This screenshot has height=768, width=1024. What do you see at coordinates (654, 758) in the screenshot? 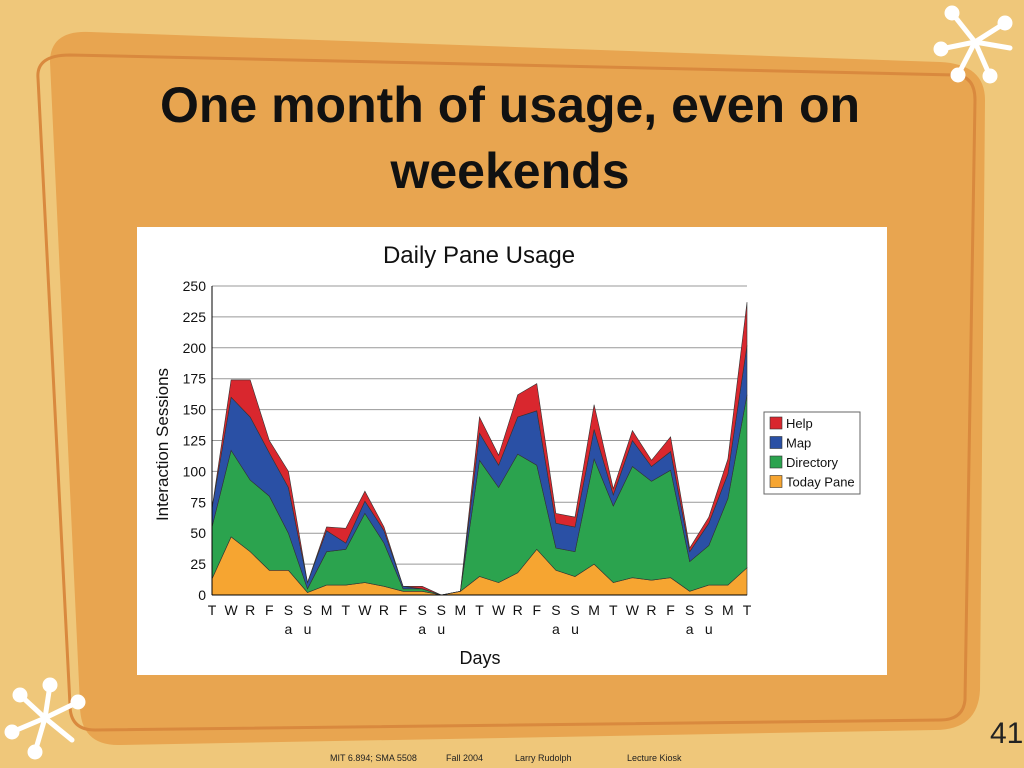
I see `footer-lecture: Lecture Kiosk` at bounding box center [654, 758].